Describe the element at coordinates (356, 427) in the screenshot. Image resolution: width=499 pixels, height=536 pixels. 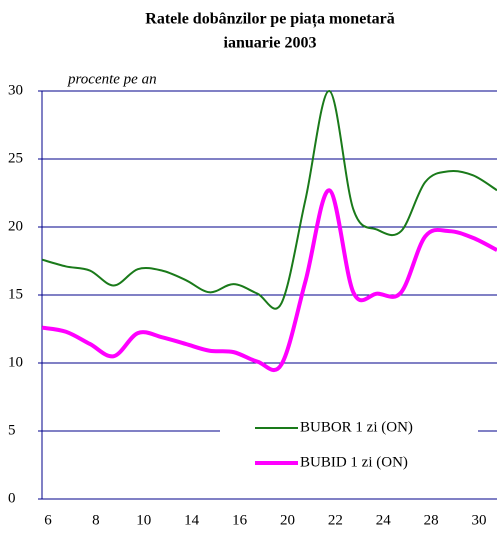
I see `legend-label: BUBOR 1 zi (ON)` at that location.